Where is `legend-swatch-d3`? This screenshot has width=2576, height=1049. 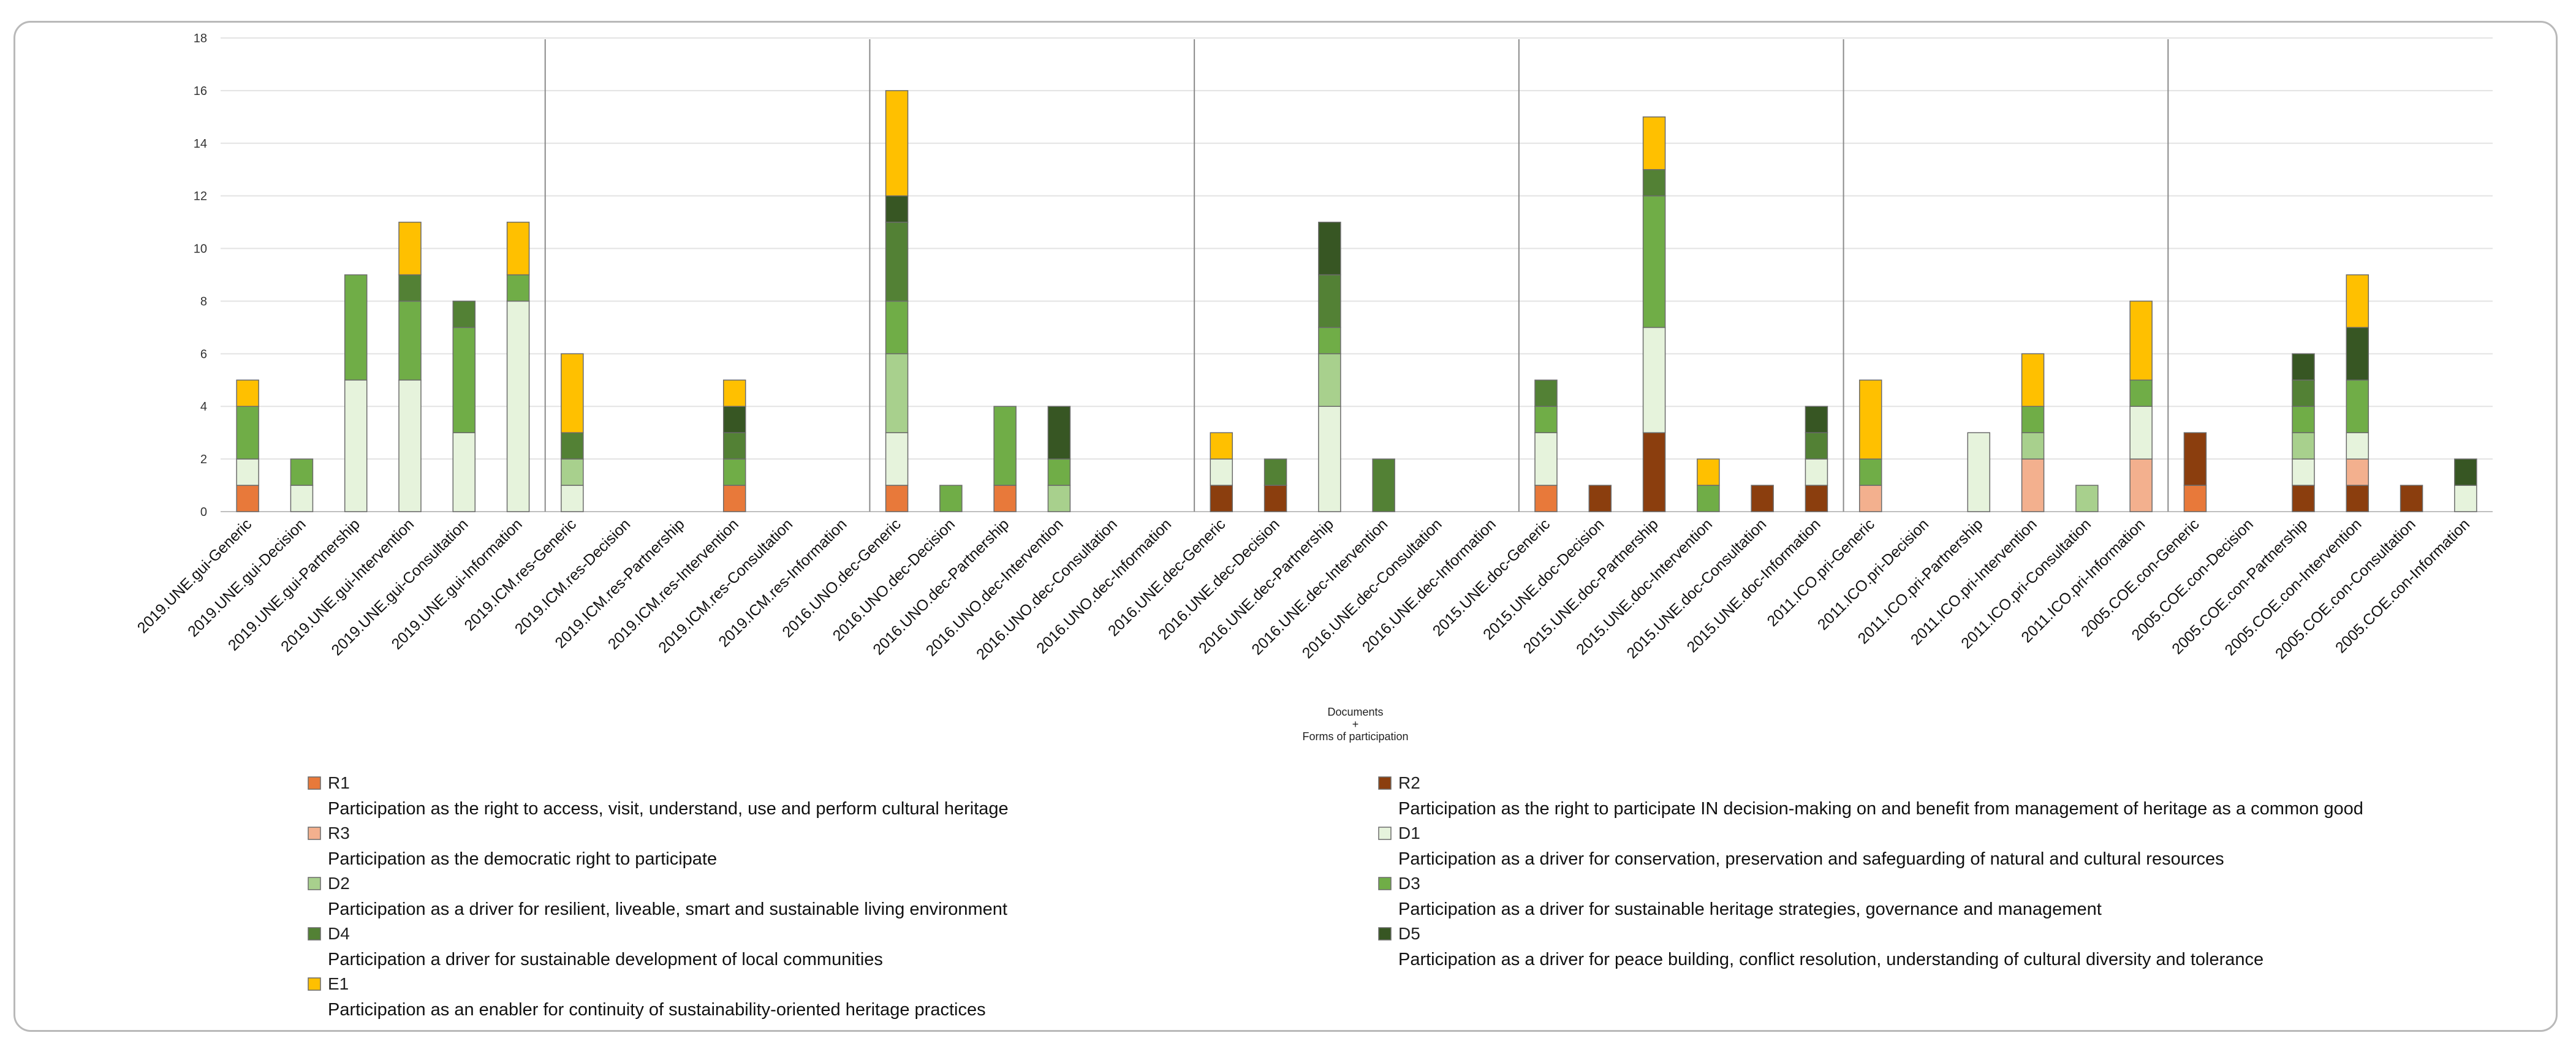 legend-swatch-d3 is located at coordinates (1385, 883).